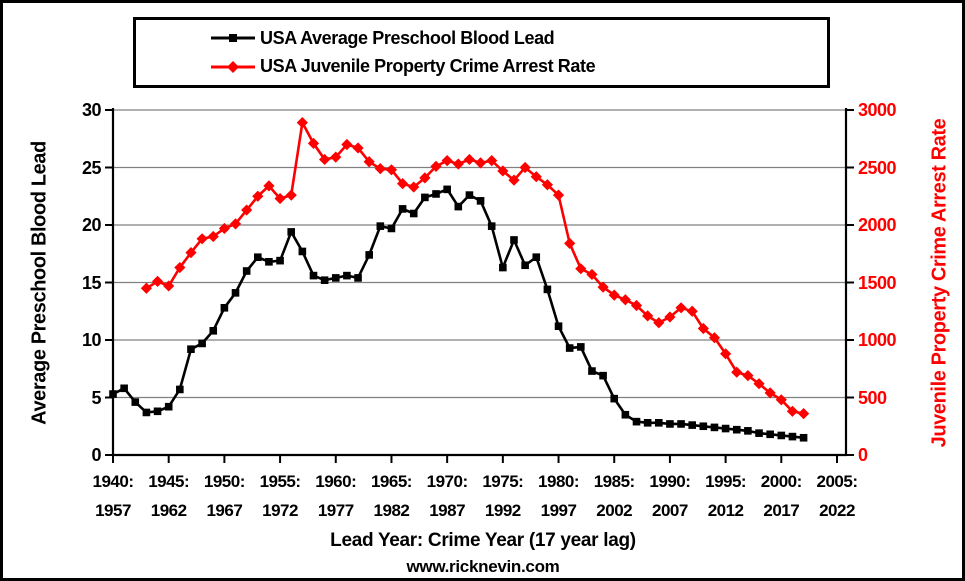 The width and height of the screenshot is (965, 581). What do you see at coordinates (113, 510) in the screenshot?
I see `crime-year-label: 1957` at bounding box center [113, 510].